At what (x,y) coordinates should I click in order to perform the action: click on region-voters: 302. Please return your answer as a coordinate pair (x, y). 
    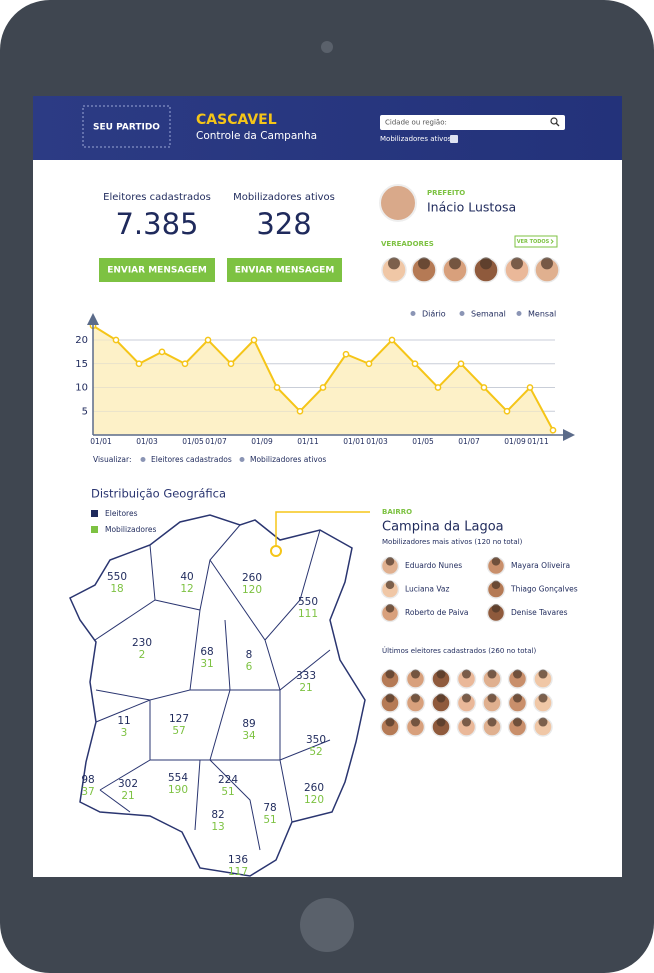
    Looking at the image, I should click on (128, 784).